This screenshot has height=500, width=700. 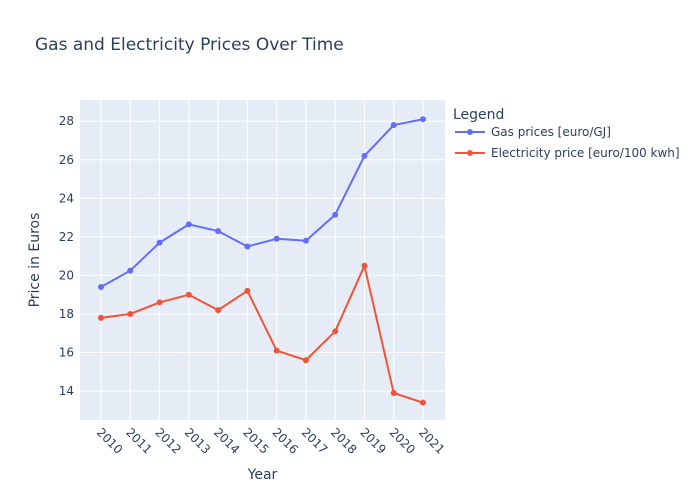 I want to click on y-tick-label: 20, so click(x=66, y=275).